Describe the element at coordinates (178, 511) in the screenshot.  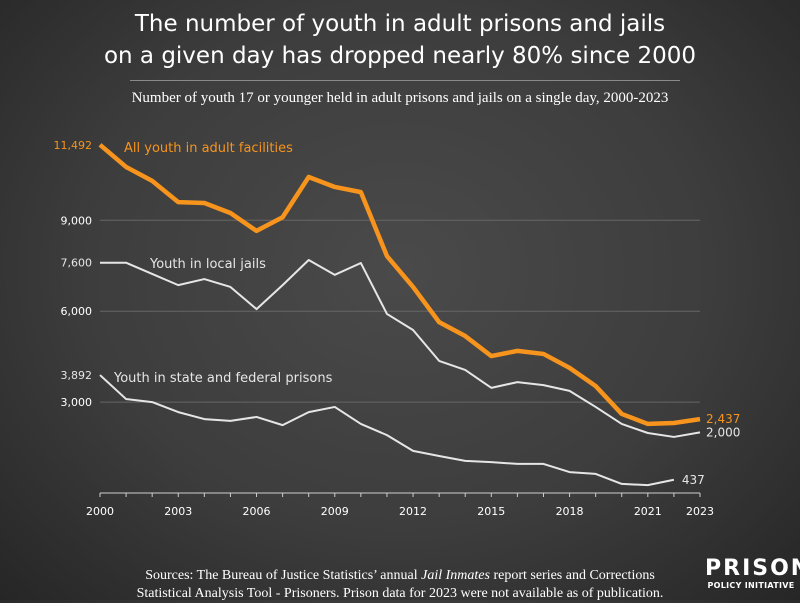
I see `x-tick-label: 2003` at that location.